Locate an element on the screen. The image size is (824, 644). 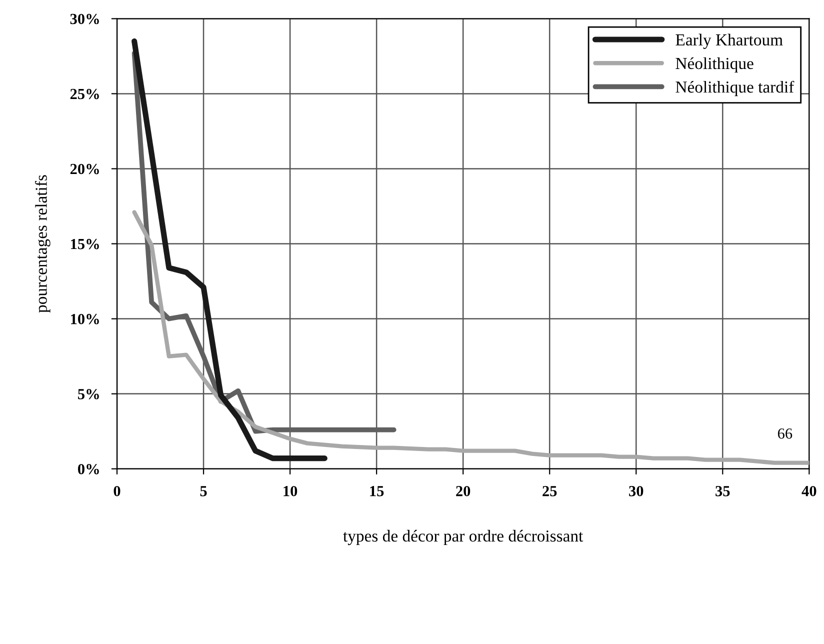
y-tick-label: 25% is located at coordinates (84, 94).